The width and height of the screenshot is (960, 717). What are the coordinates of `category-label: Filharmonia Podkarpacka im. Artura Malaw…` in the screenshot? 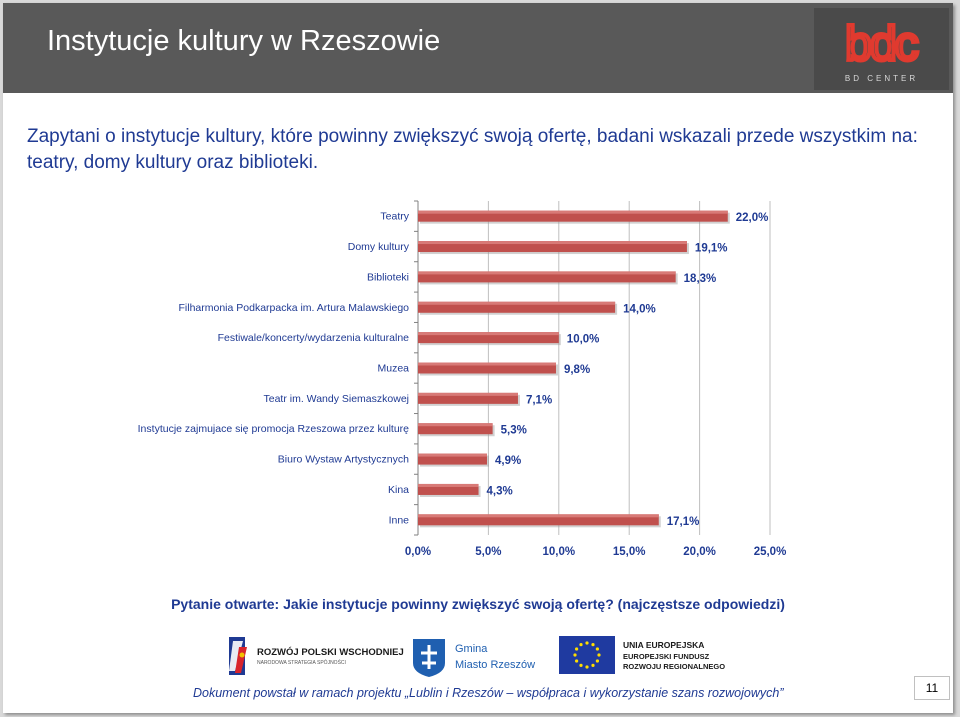 It's located at (293, 308).